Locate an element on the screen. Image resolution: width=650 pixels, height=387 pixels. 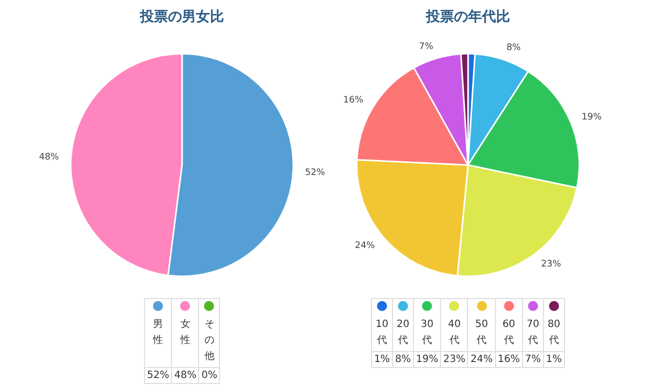
text: 0% is located at coordinates (210, 375).